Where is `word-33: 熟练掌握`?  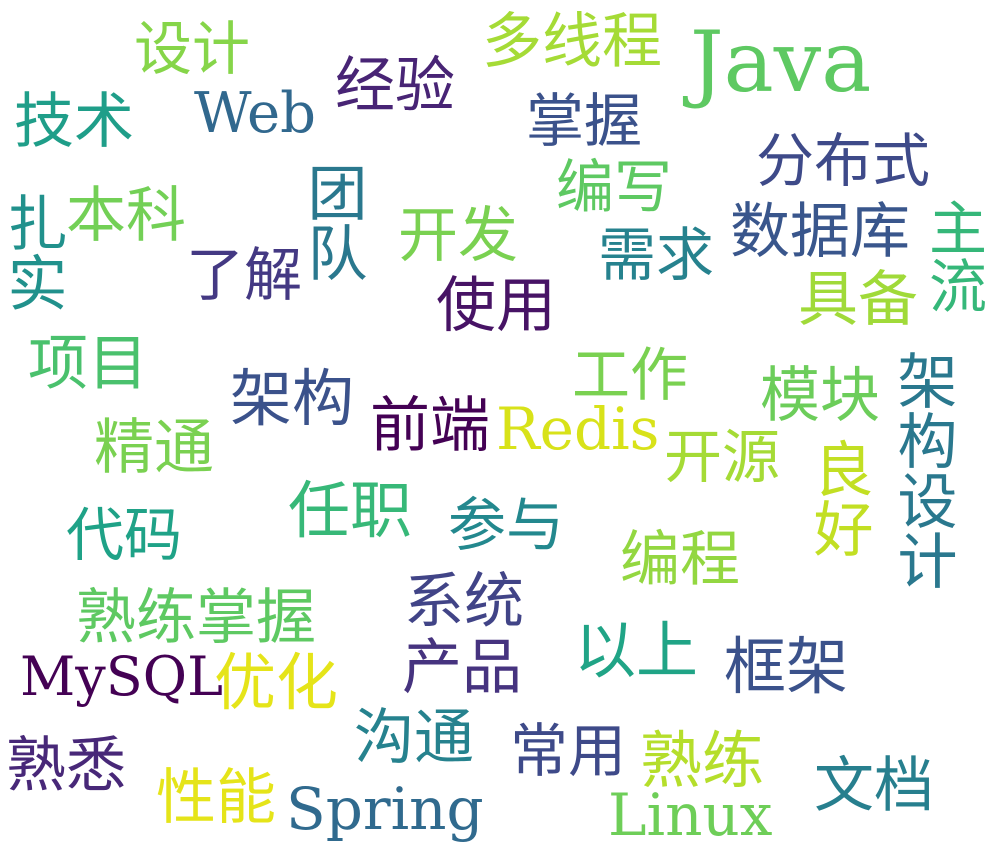
word-33: 熟练掌握 is located at coordinates (196, 618).